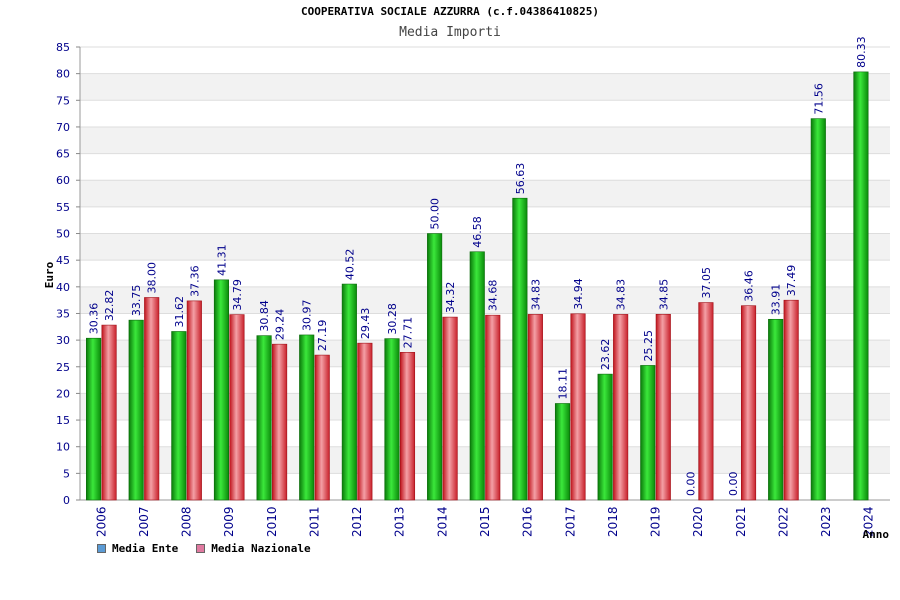 This screenshot has width=900, height=600. Describe the element at coordinates (201, 548) in the screenshot. I see `legend-swatch-nazionale` at that location.